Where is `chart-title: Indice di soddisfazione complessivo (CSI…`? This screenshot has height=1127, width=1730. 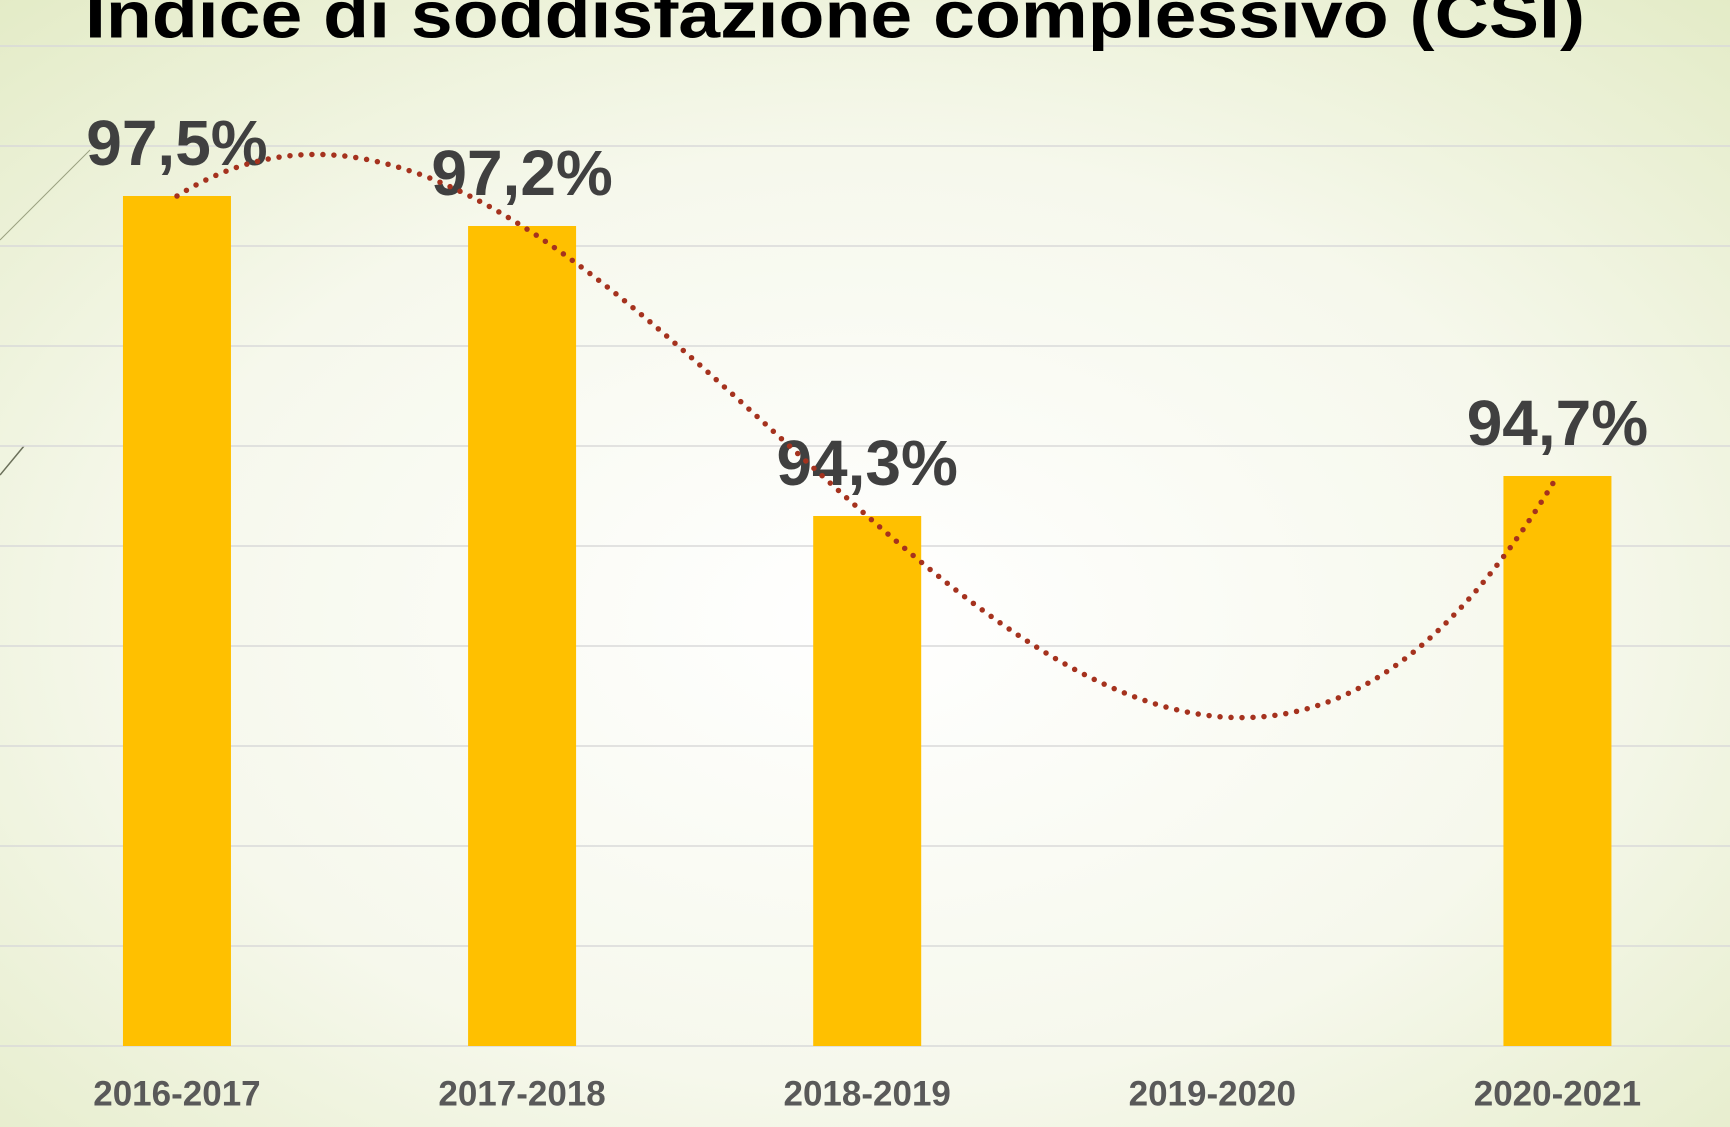 chart-title: Indice di soddisfazione complessivo (CSI… is located at coordinates (835, 25).